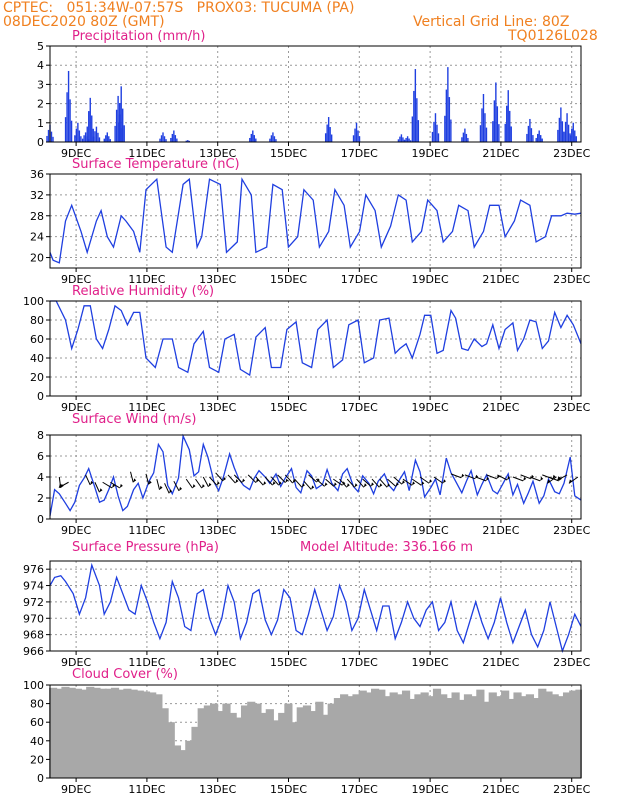  What do you see at coordinates (40, 123) in the screenshot?
I see `y-tick-label: 1` at bounding box center [40, 123].